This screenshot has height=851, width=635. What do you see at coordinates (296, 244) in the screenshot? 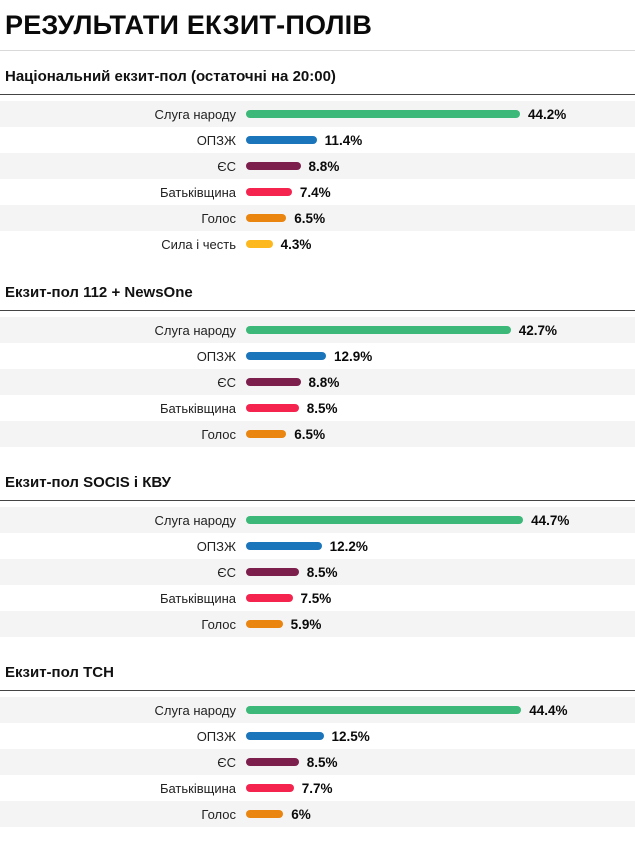
I see `result-value: 4.3%` at bounding box center [296, 244].